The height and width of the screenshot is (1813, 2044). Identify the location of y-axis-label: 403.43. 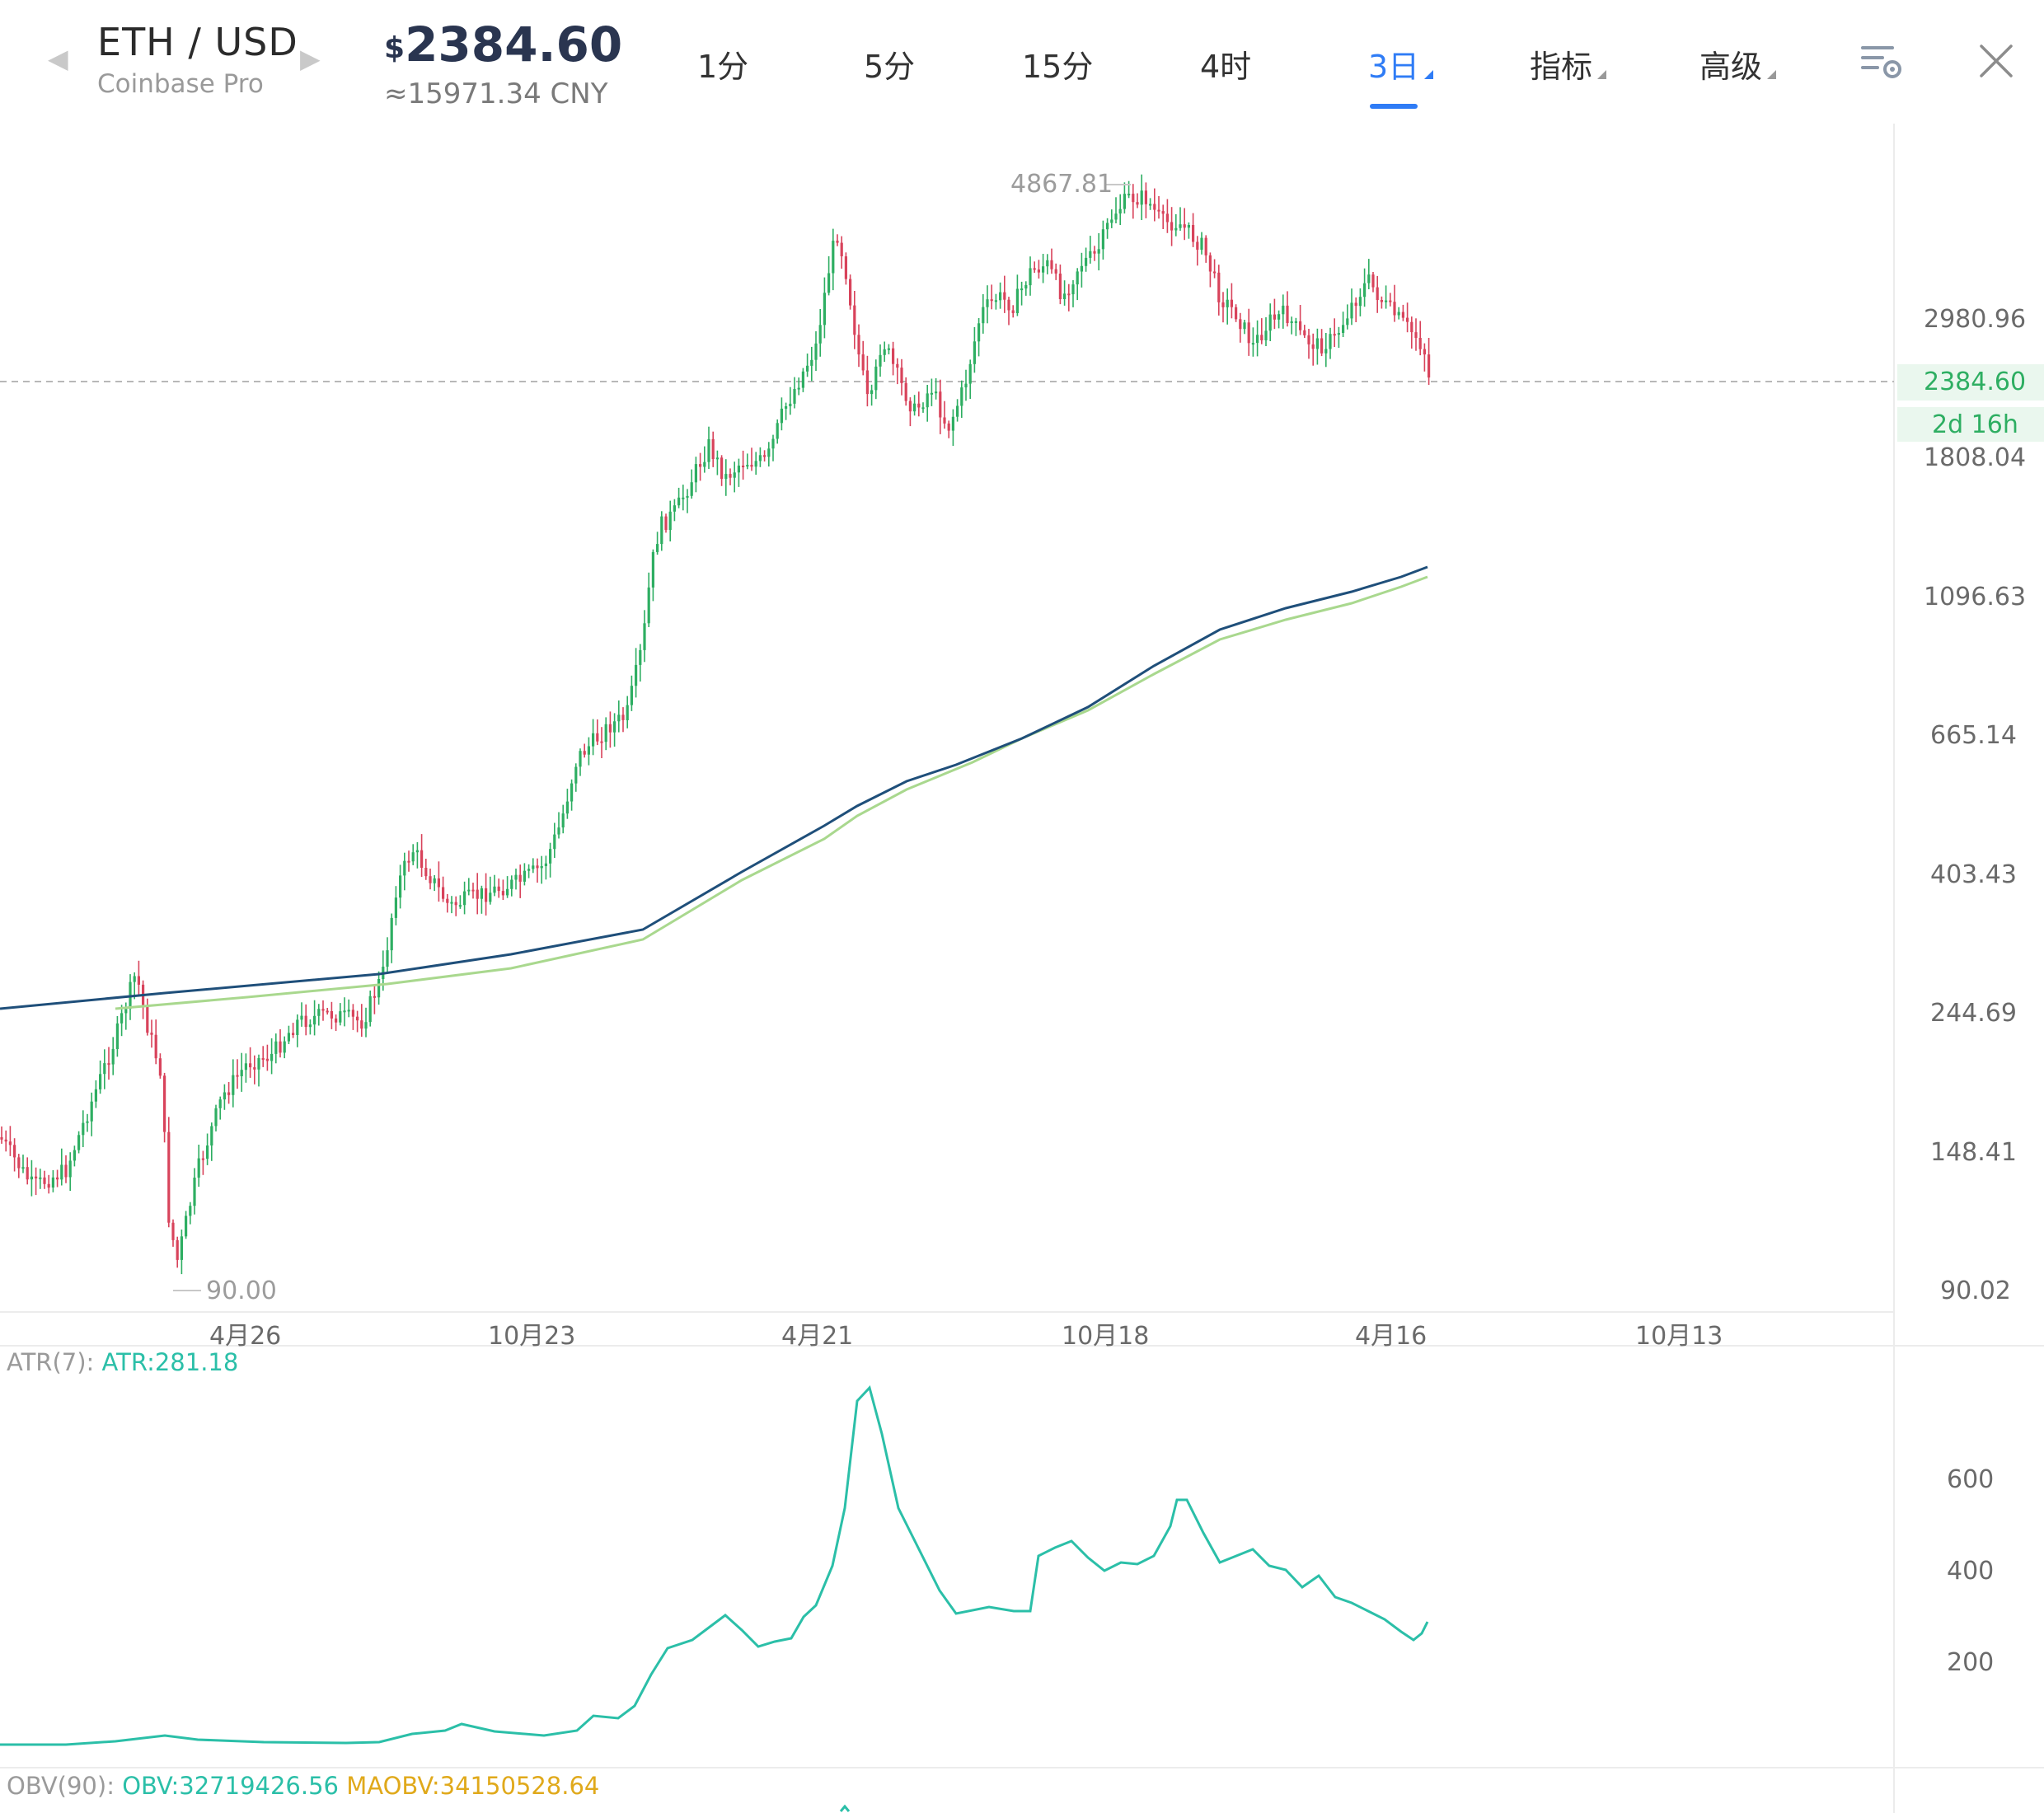
(1973, 874).